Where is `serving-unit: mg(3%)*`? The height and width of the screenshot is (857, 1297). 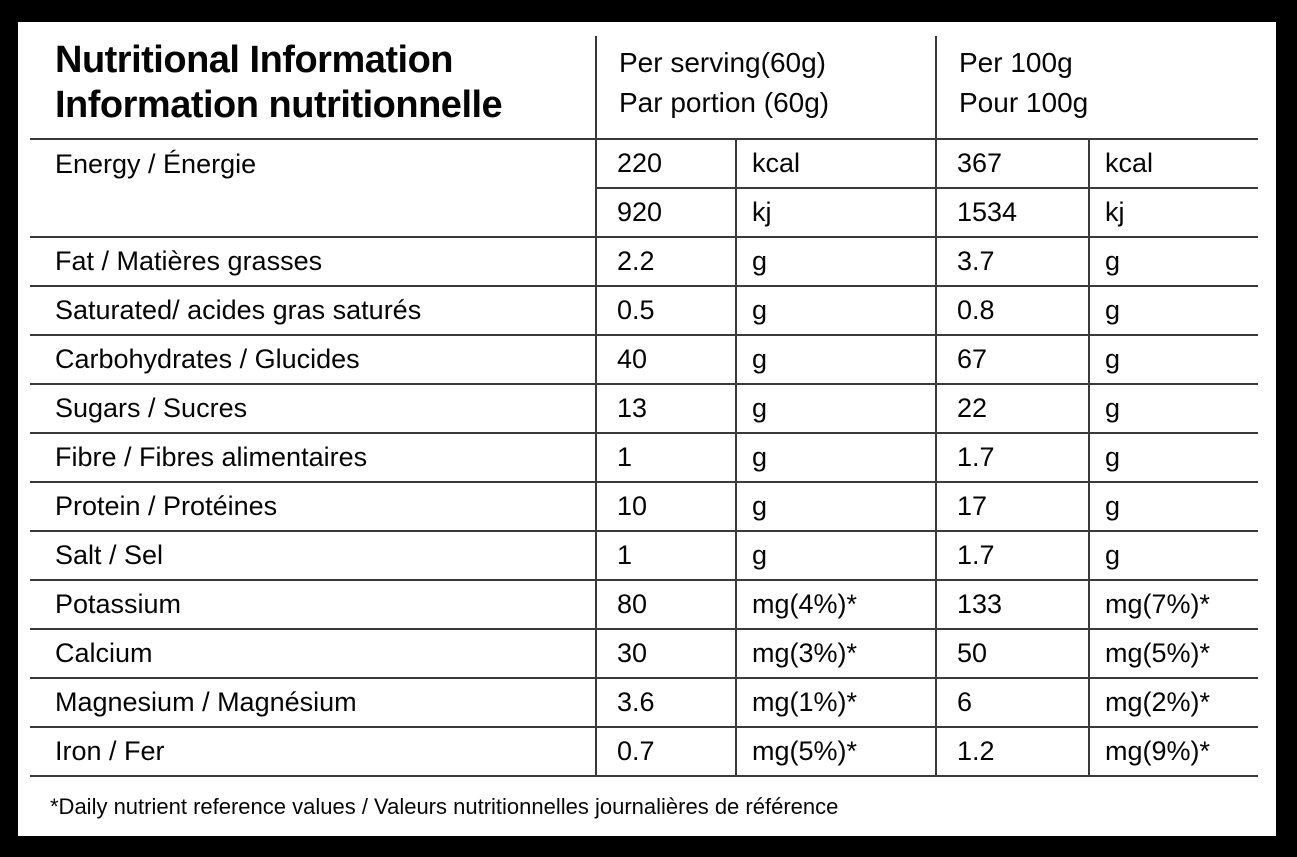 serving-unit: mg(3%)* is located at coordinates (837, 654).